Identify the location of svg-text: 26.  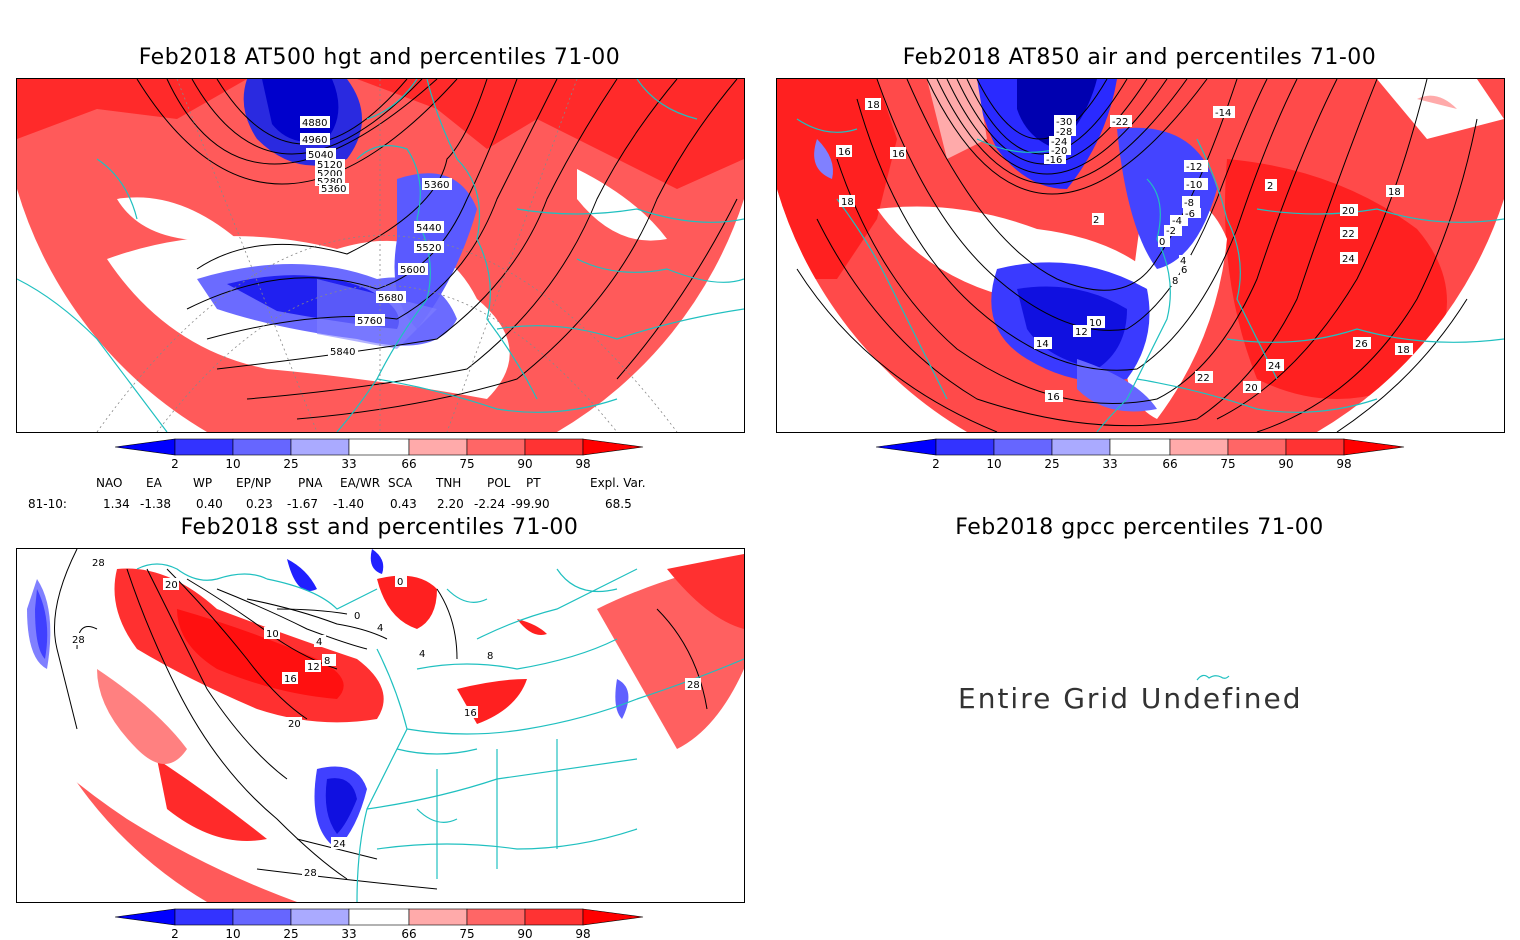
(1361, 344).